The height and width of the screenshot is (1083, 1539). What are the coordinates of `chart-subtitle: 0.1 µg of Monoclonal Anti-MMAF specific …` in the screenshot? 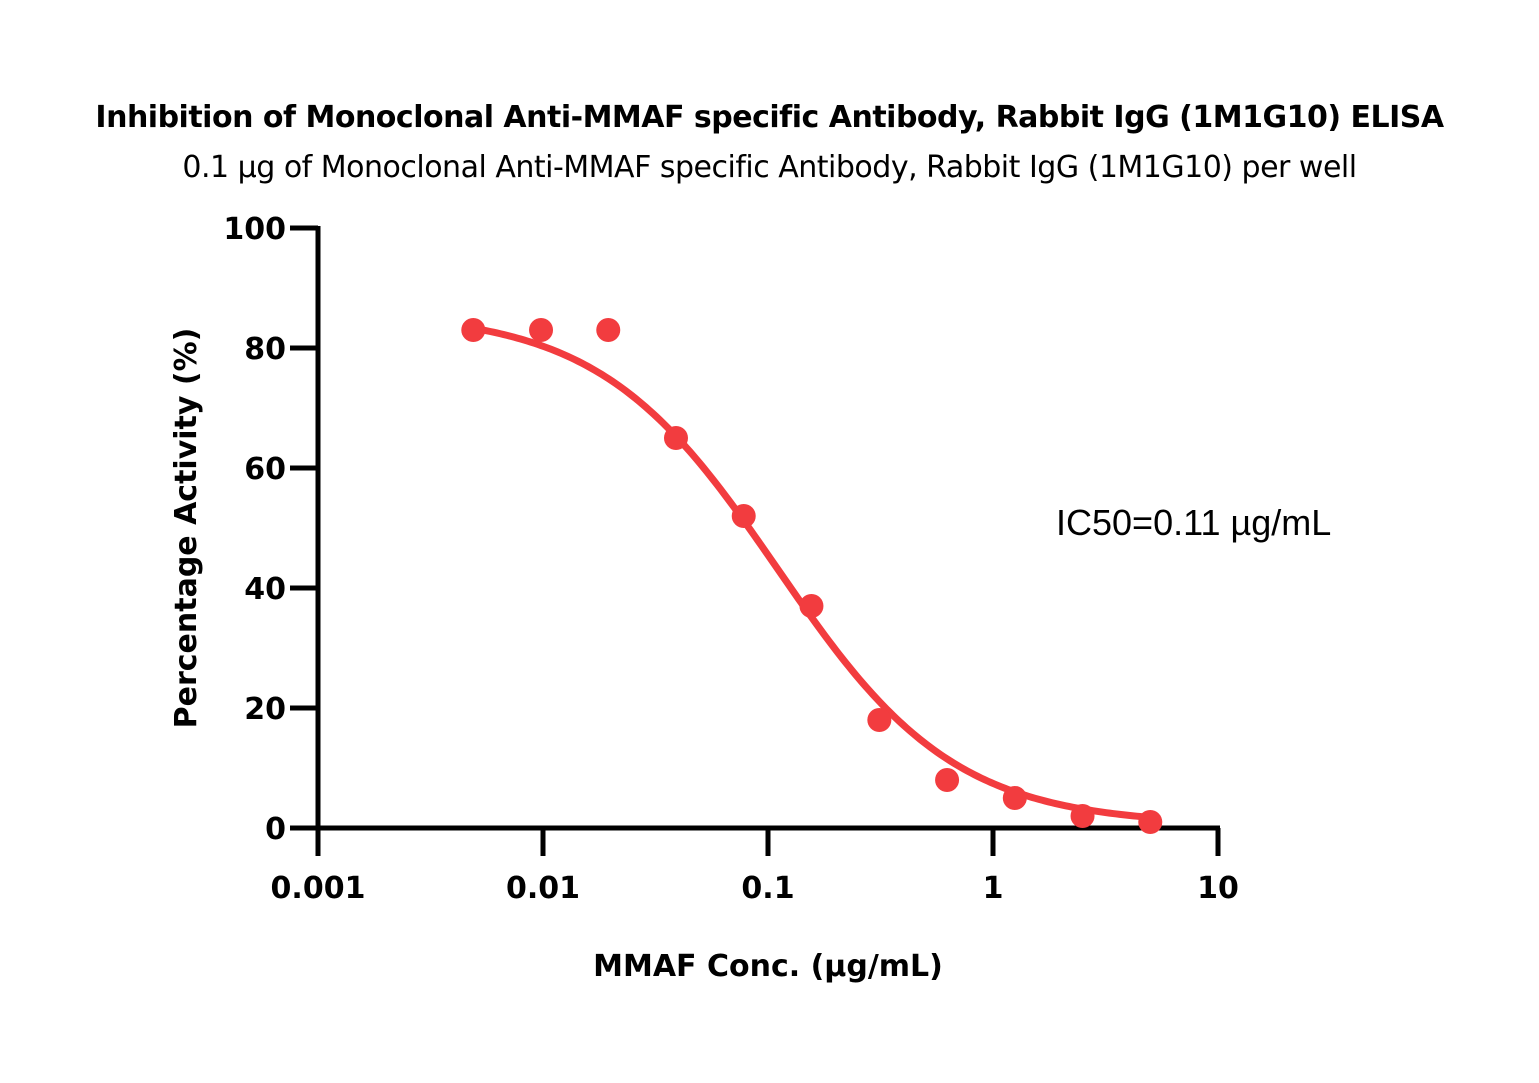 It's located at (769, 167).